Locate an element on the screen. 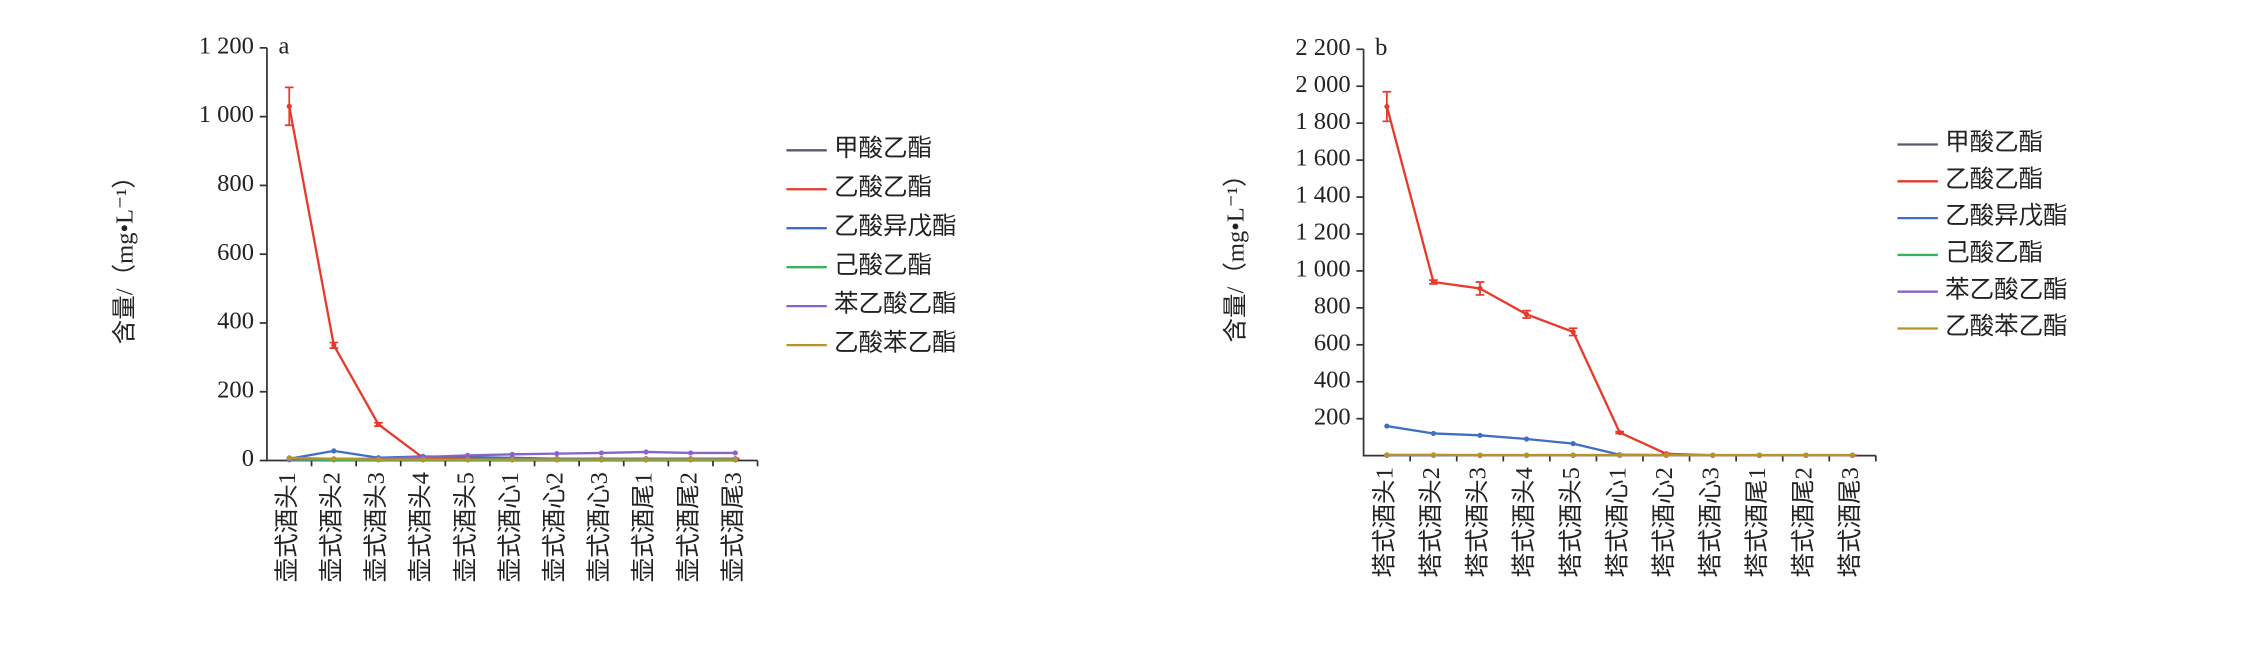 Image resolution: width=2251 pixels, height=657 pixels. x-tick-label: 壶式酒头1 is located at coordinates (287, 527).